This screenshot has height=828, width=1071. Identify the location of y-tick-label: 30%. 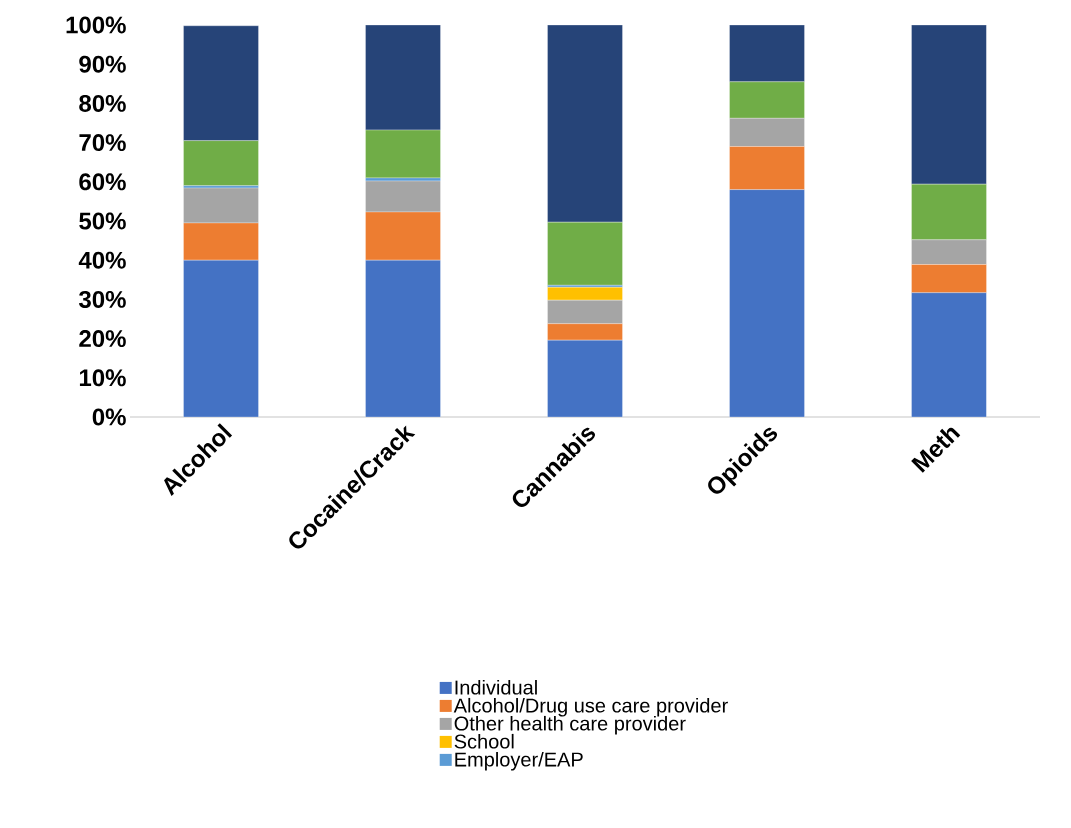
(102, 299).